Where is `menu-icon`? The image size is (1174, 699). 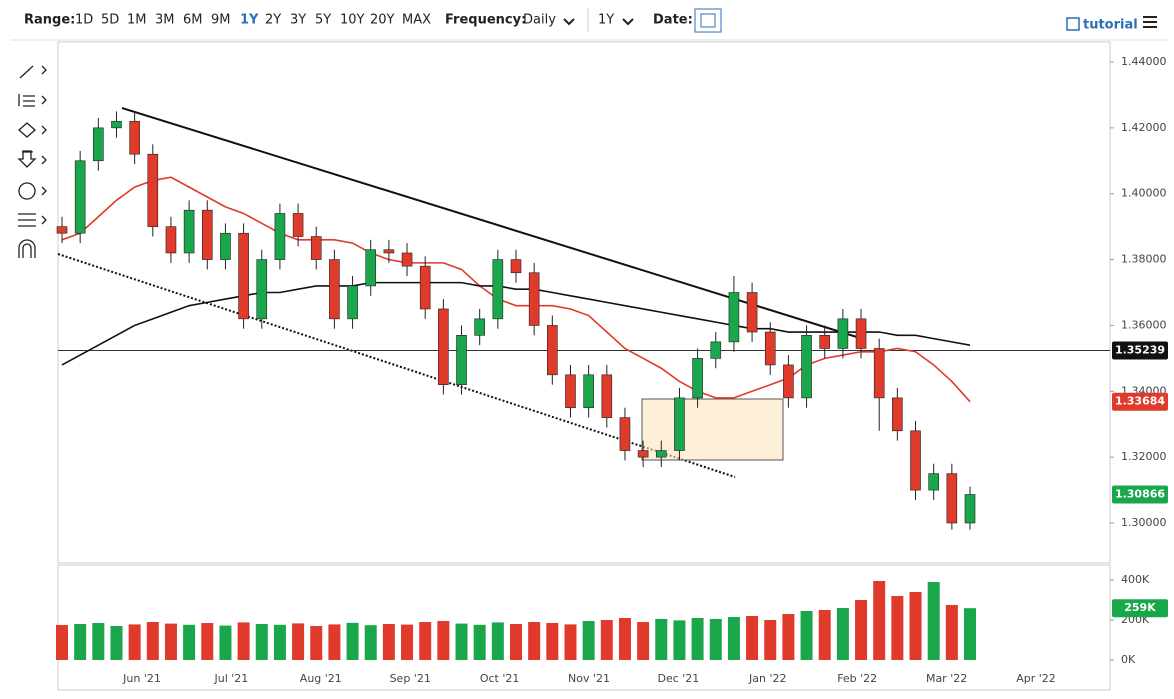 menu-icon is located at coordinates (1150, 22).